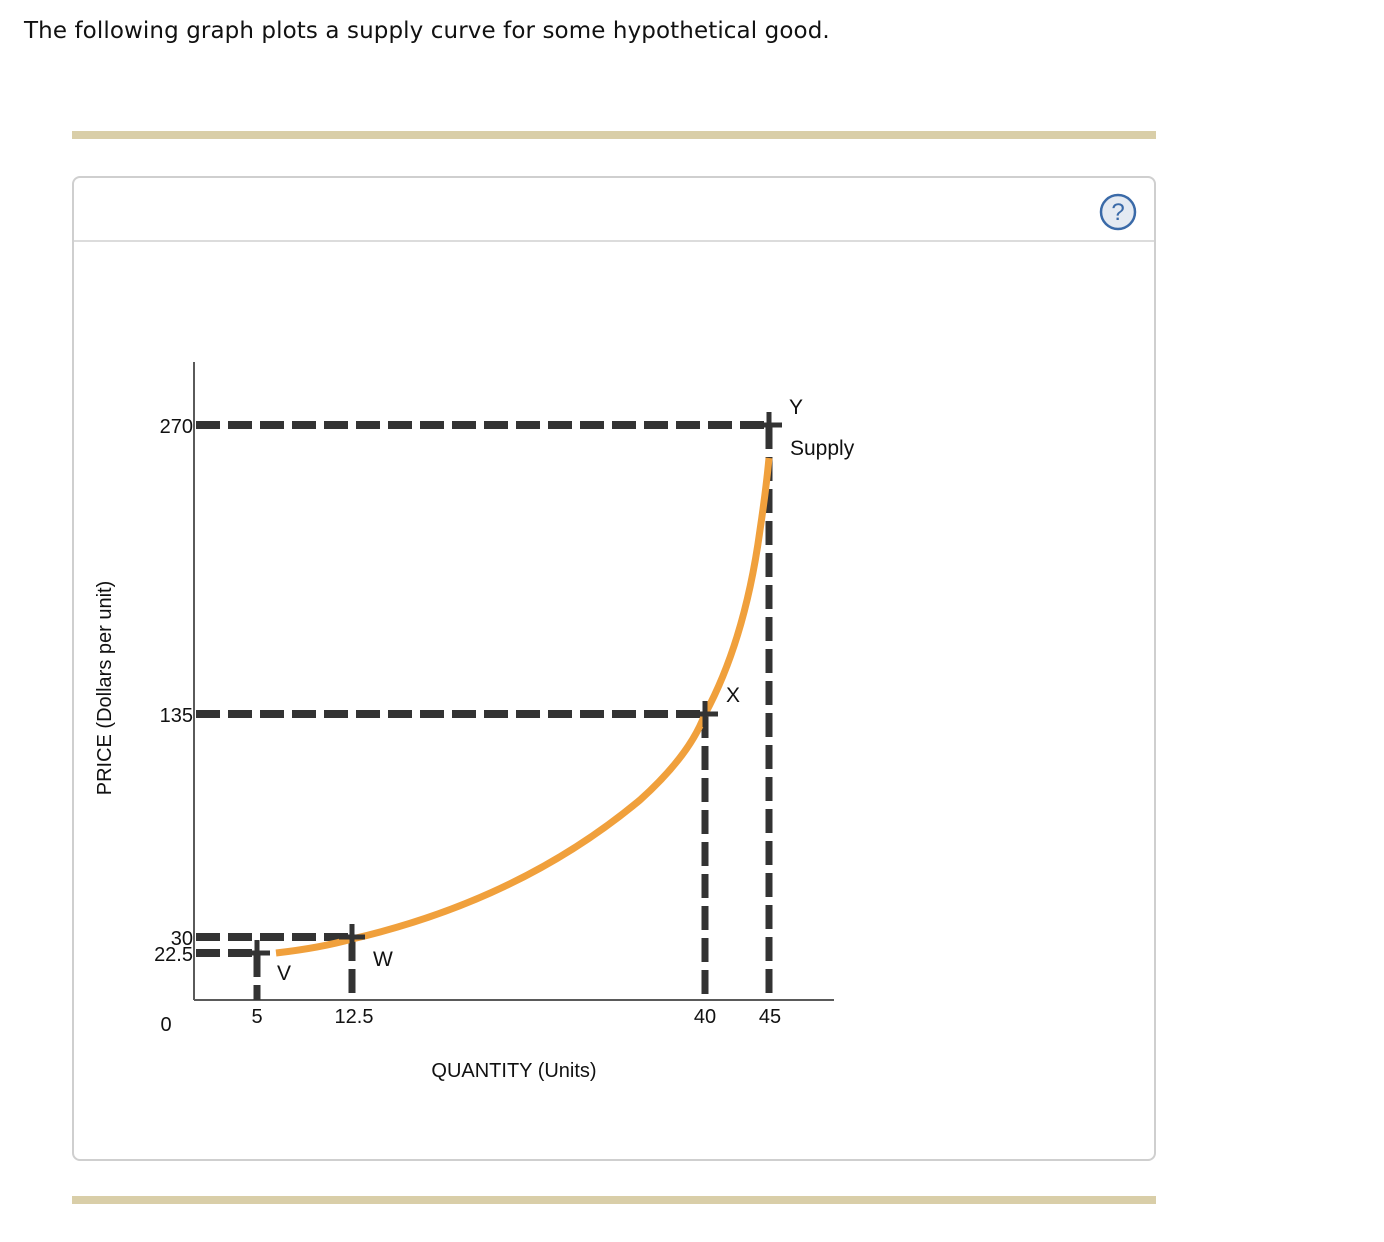 This screenshot has width=1384, height=1242. Describe the element at coordinates (256, 1017) in the screenshot. I see `x-tick-5: 5` at that location.